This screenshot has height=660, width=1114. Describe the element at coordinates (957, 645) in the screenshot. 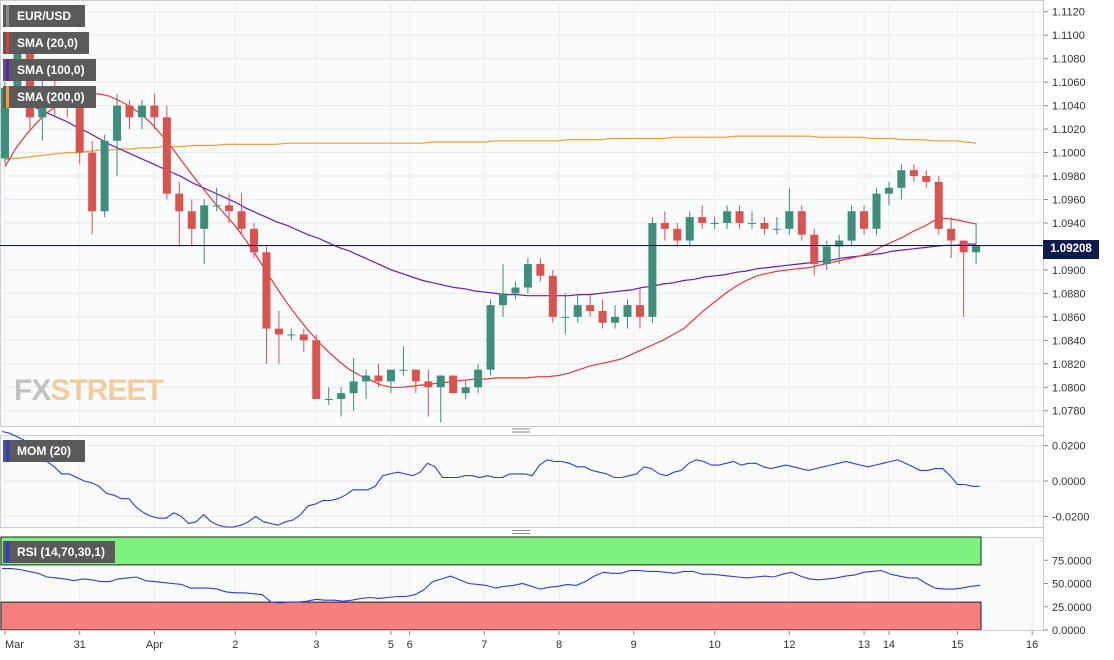

I see `x-tick-label: 15` at that location.